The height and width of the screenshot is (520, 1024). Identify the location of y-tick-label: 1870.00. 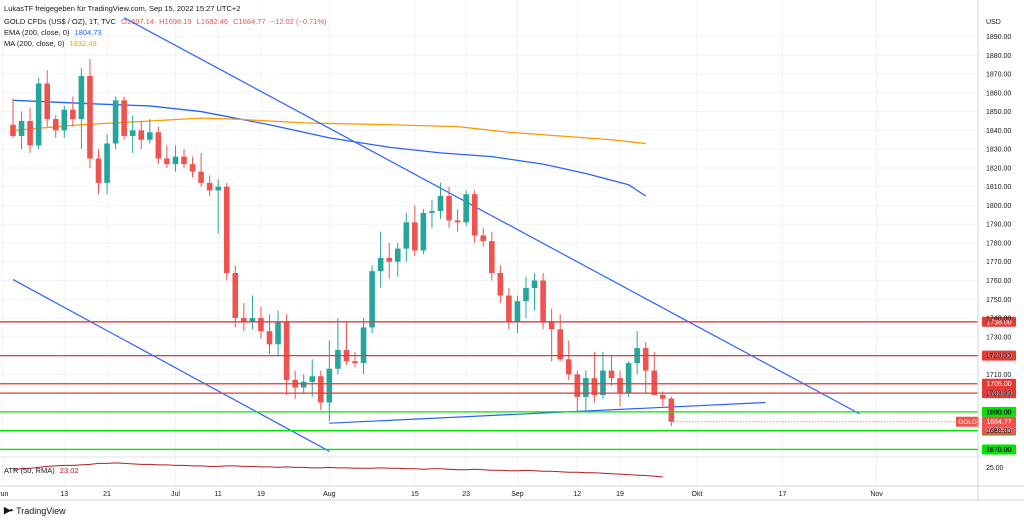
(998, 75).